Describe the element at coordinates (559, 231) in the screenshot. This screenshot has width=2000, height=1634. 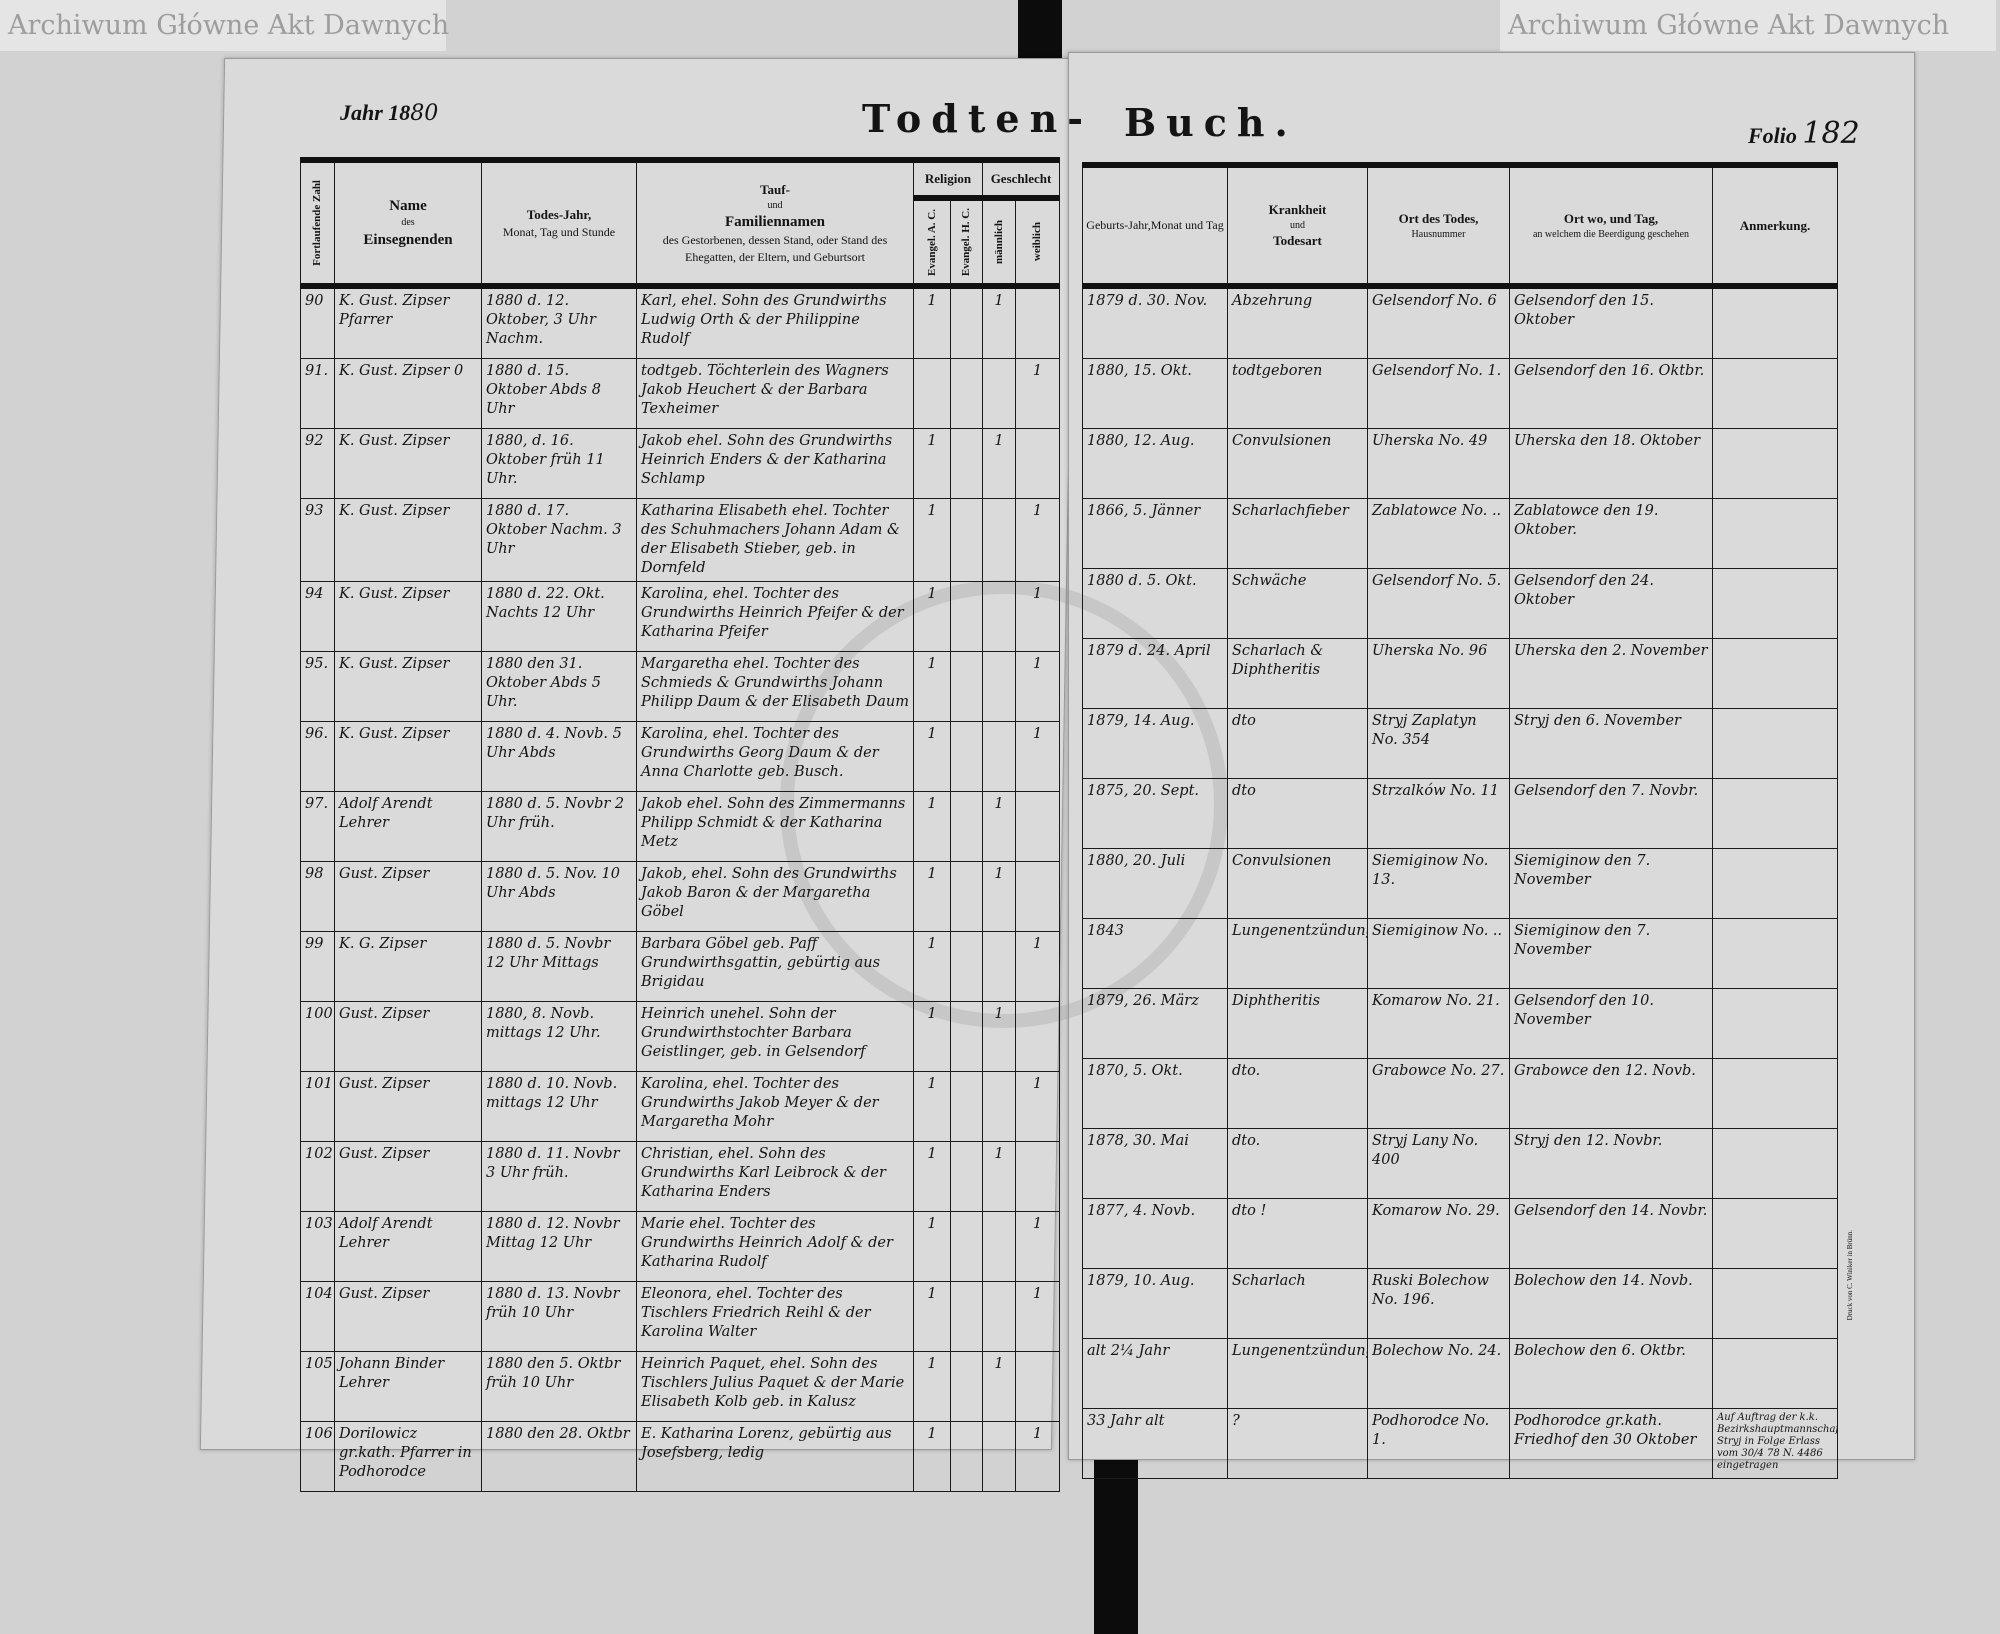
I see `col-death-sub: Monat, Tag und Stunde` at that location.